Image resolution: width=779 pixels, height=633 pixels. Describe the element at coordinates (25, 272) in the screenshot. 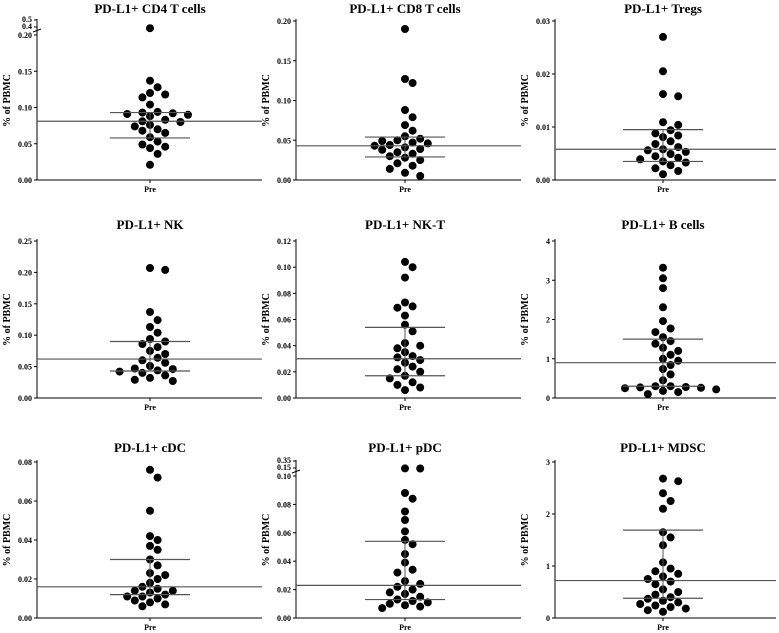

I see `y-tick-label: 0.20` at that location.